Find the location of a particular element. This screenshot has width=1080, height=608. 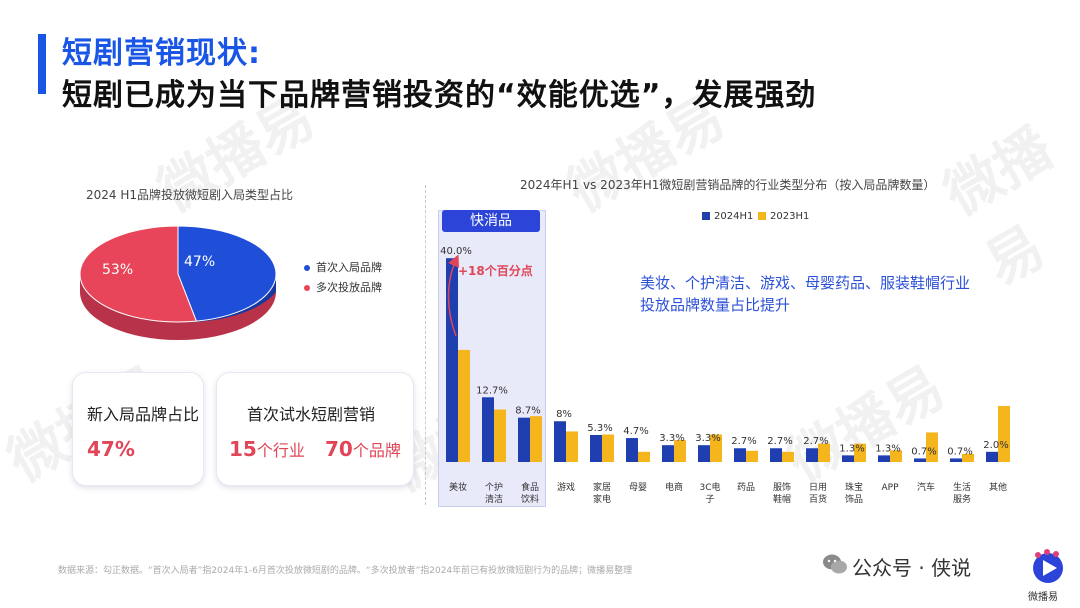

bar-data-label: 5.3% is located at coordinates (599, 428).